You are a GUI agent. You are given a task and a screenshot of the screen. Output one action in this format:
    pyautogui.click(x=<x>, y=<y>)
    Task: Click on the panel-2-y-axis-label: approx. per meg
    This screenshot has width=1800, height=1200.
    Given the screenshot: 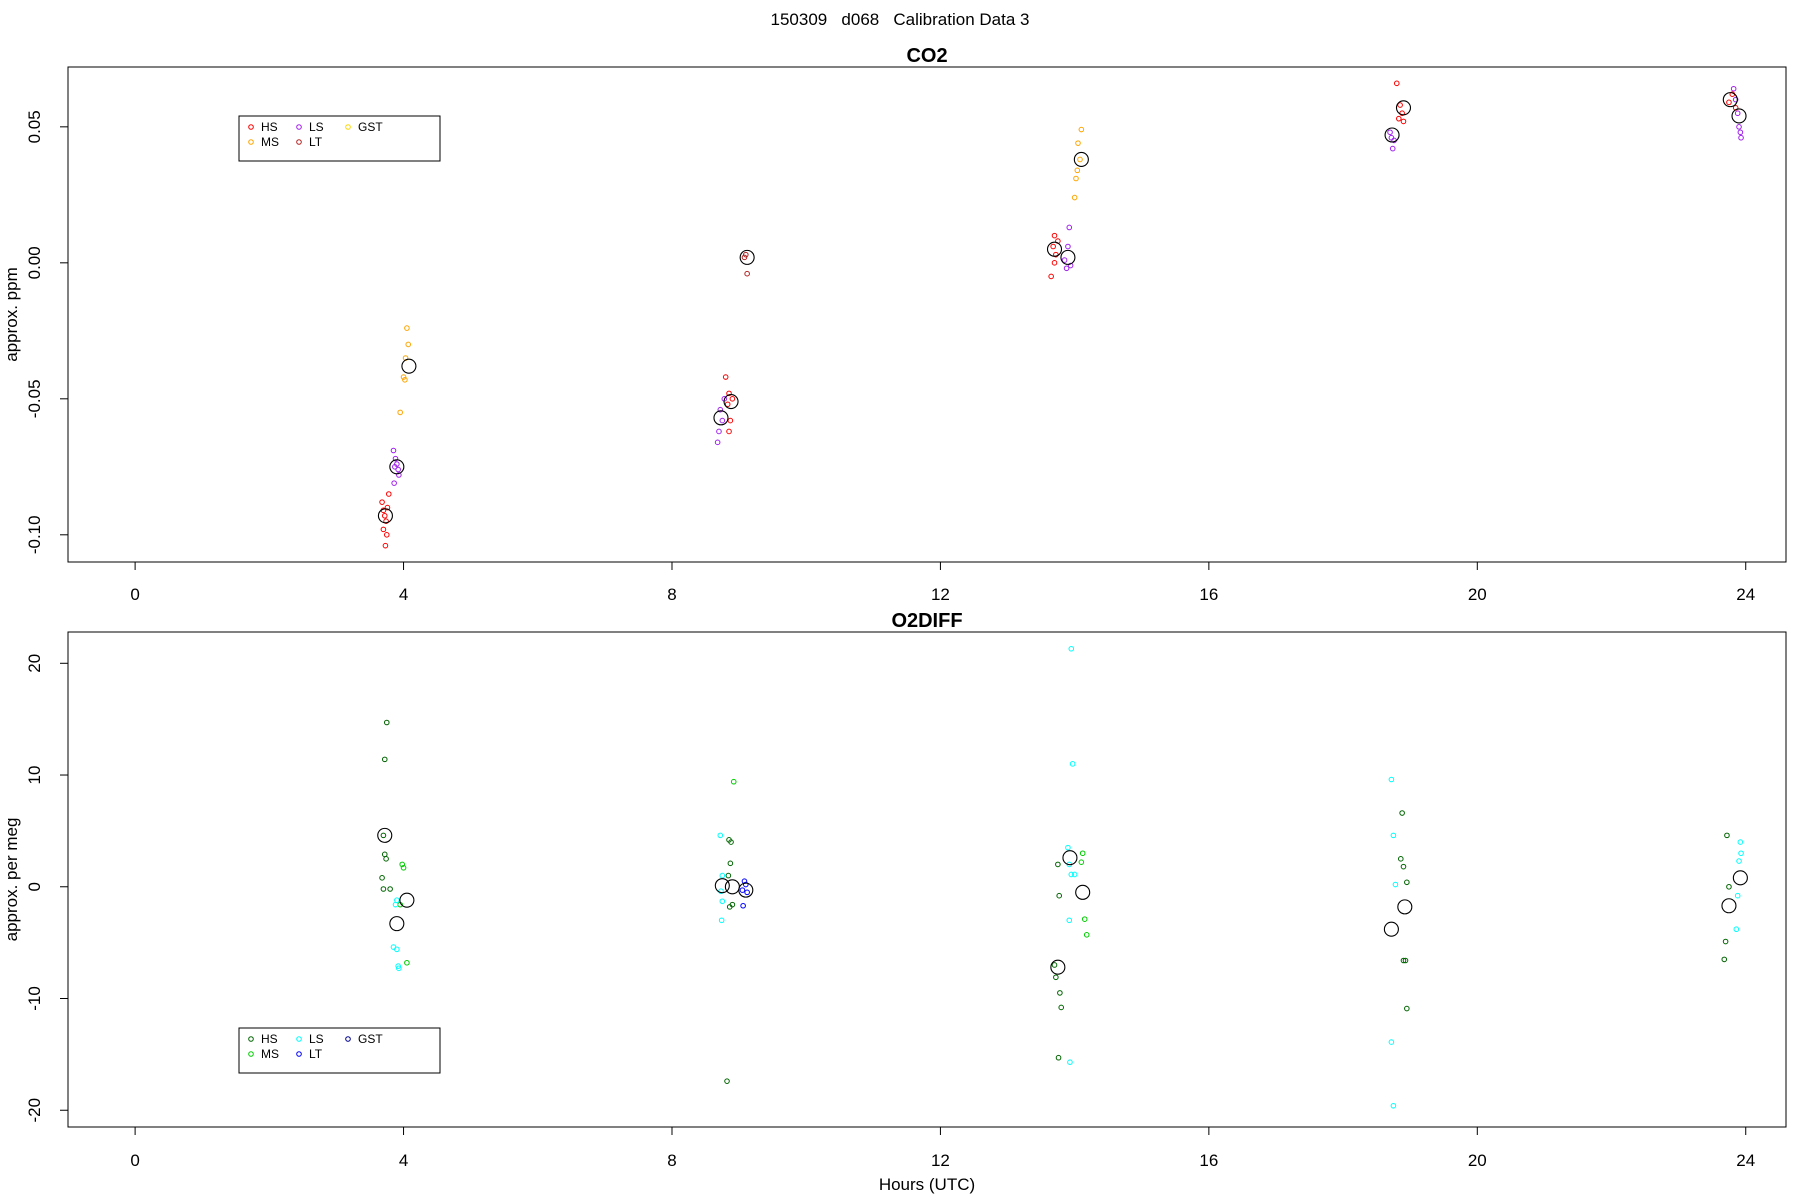 What is the action you would take?
    pyautogui.click(x=11, y=880)
    